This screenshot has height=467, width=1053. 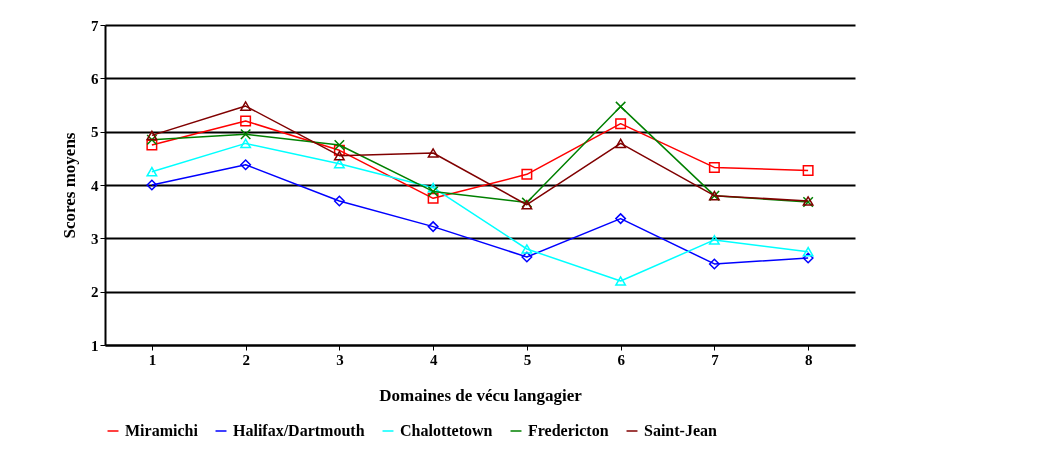 What do you see at coordinates (621, 359) in the screenshot?
I see `x-tick-label: 6` at bounding box center [621, 359].